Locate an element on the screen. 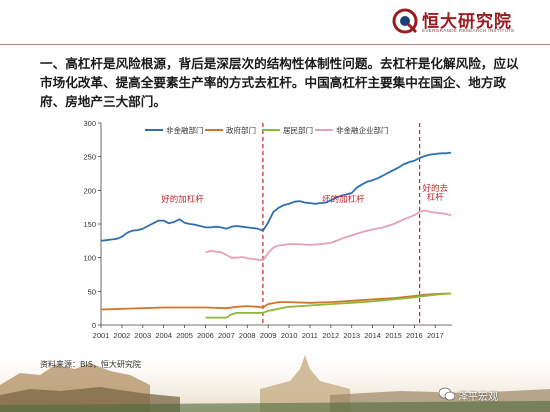 This screenshot has height=412, width=550. y-tick-label: 150 is located at coordinates (89, 224).